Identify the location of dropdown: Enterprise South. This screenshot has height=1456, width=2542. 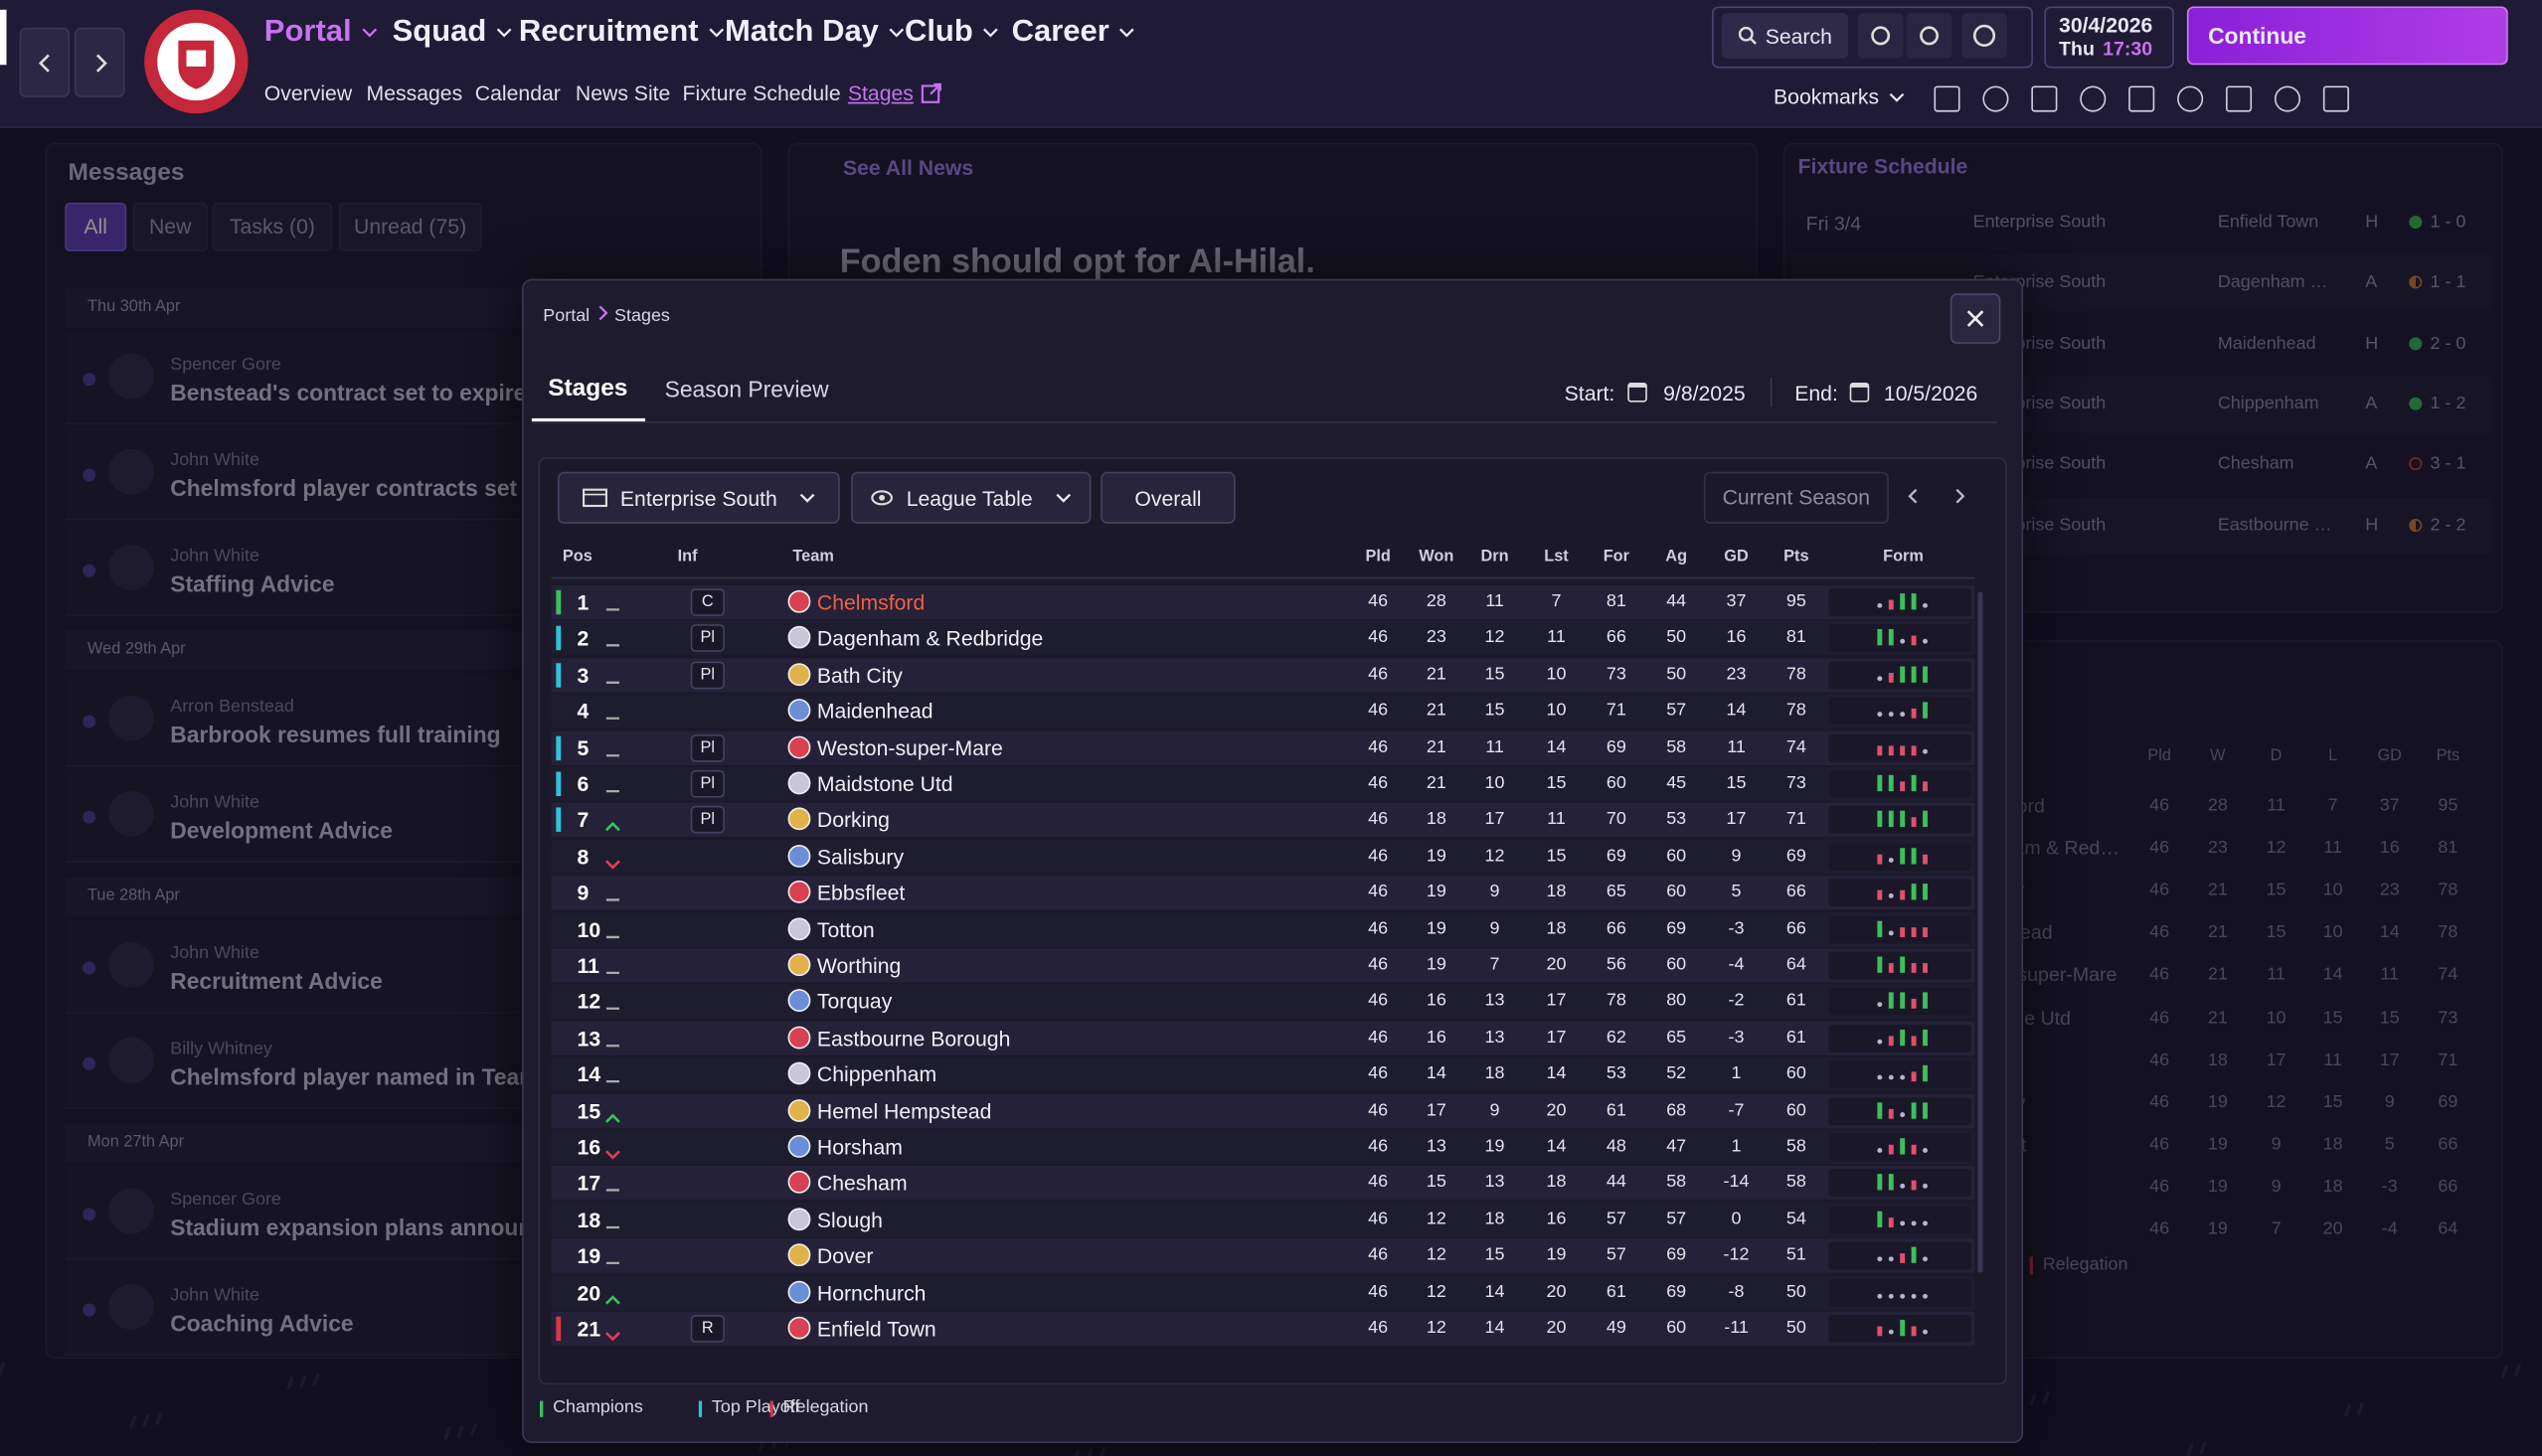
(698, 497).